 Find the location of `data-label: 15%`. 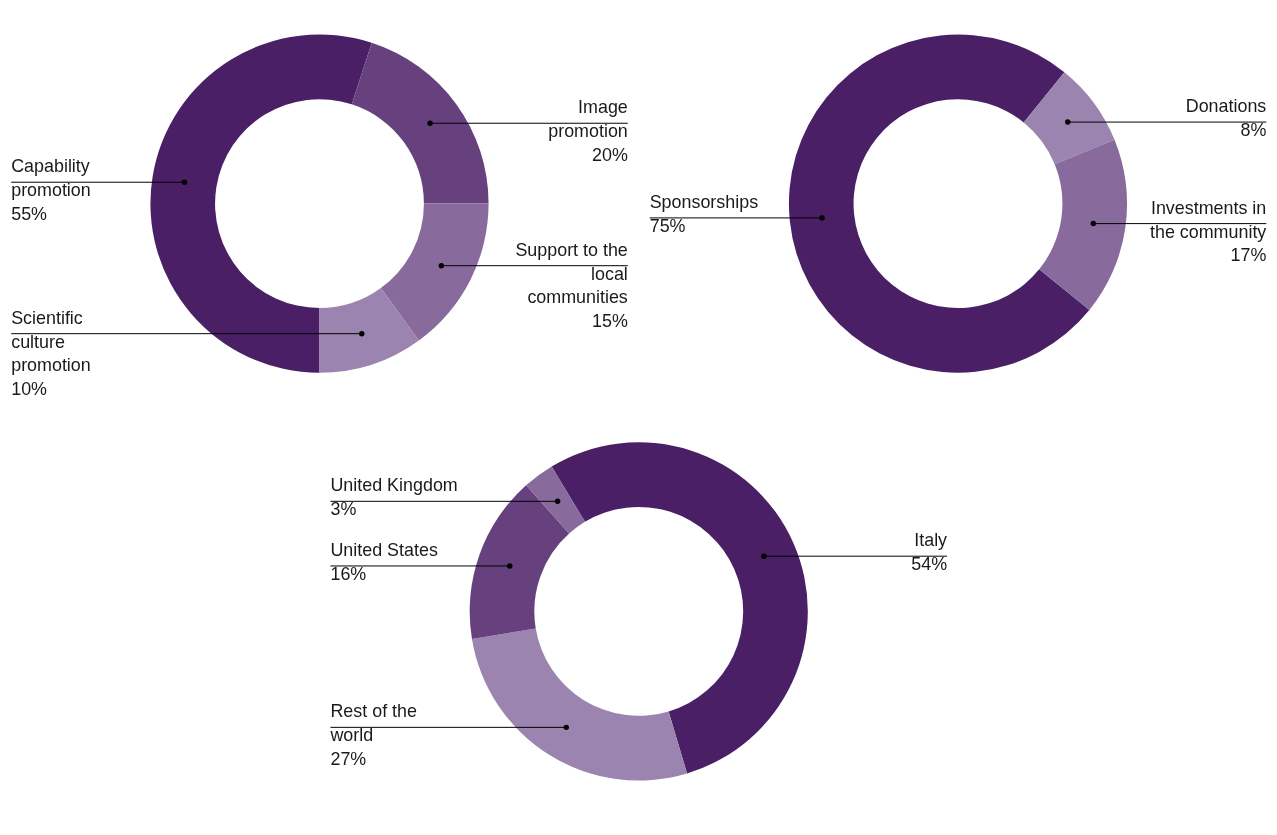

data-label: 15% is located at coordinates (610, 321).